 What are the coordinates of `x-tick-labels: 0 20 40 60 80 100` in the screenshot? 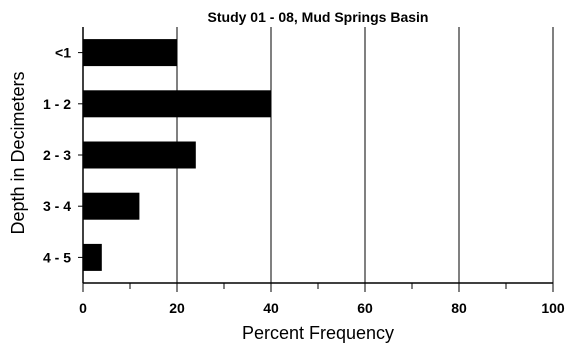 It's located at (322, 308).